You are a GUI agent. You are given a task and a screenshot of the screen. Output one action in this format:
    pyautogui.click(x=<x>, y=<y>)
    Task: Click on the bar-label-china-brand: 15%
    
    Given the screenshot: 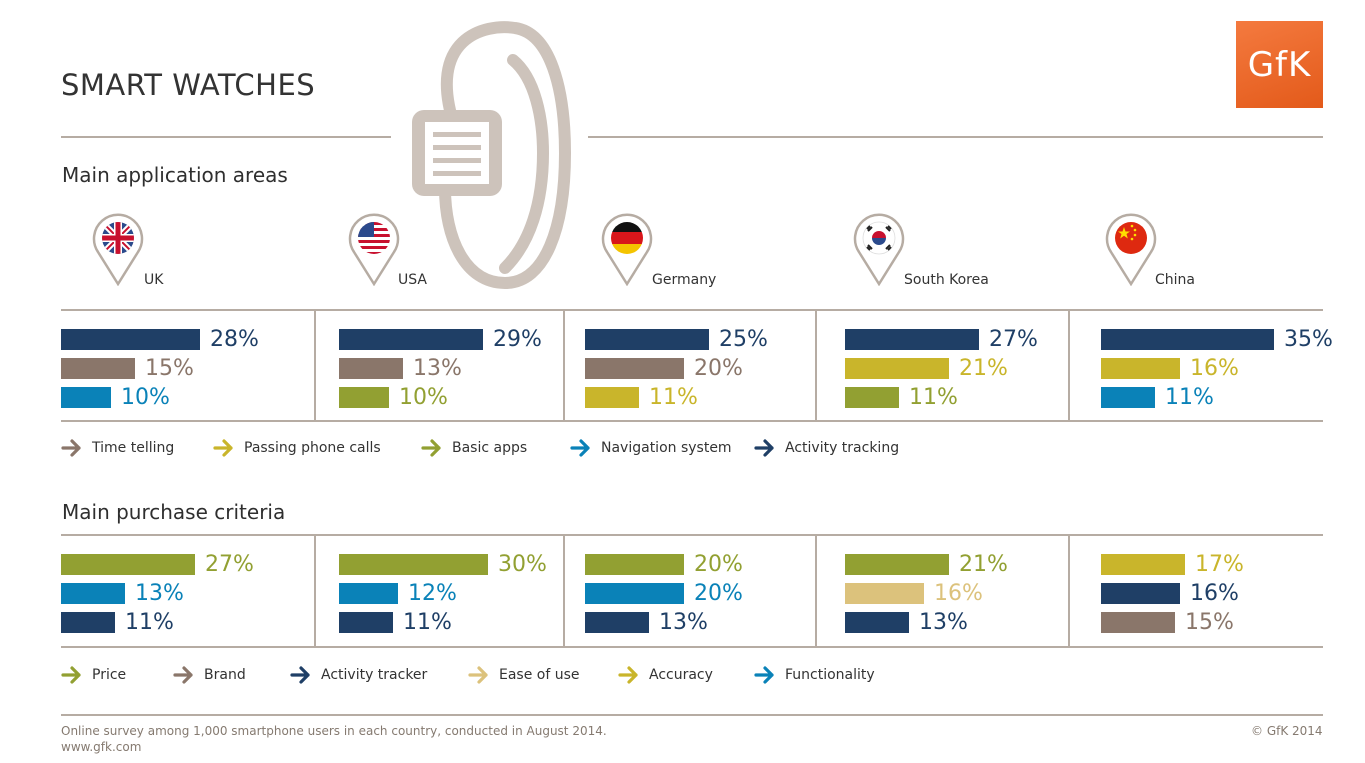 What is the action you would take?
    pyautogui.click(x=1209, y=622)
    